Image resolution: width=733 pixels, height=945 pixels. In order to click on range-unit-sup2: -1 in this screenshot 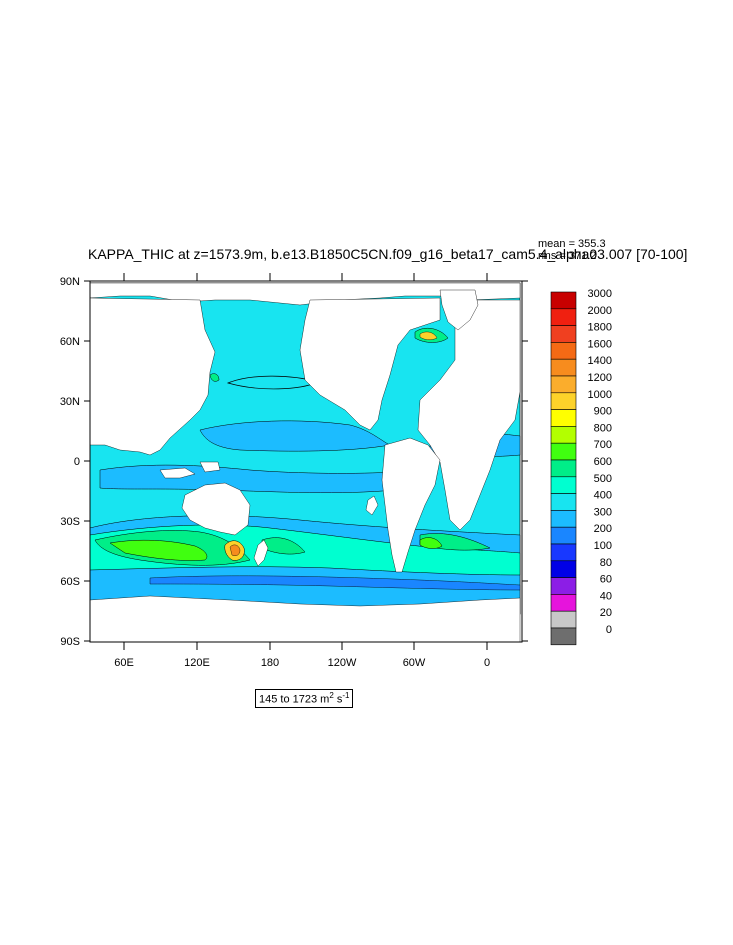, I will do `click(346, 695)`.